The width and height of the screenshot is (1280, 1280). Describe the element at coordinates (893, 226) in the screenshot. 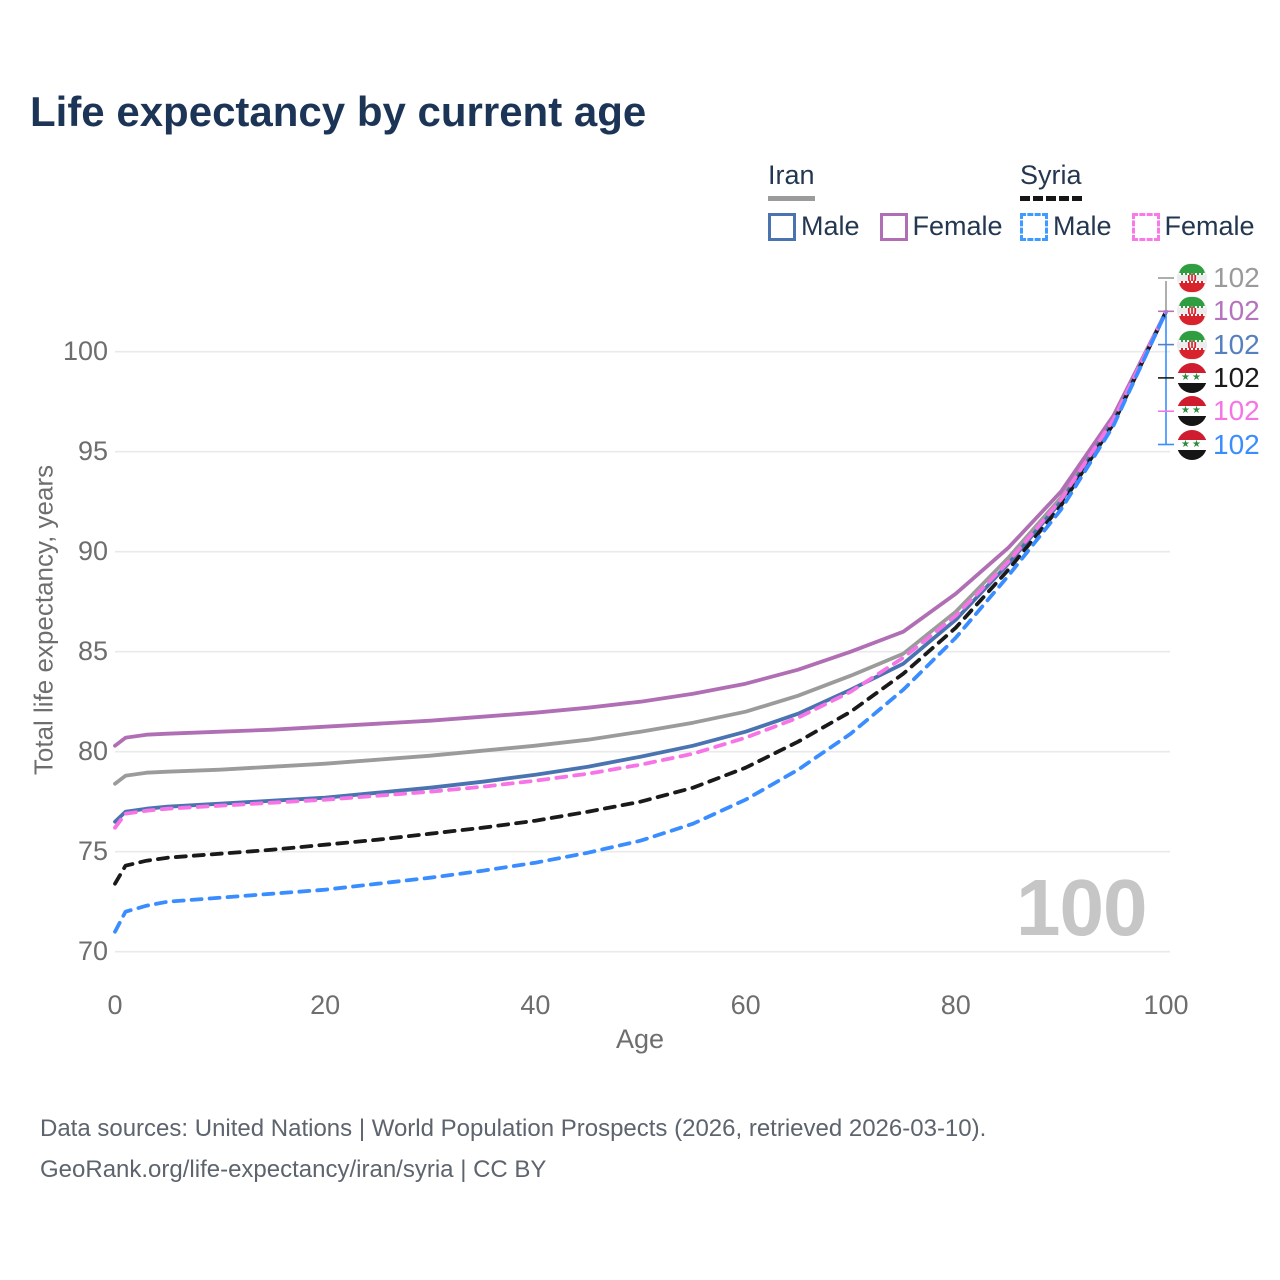

I see `iran-female-swatch-icon` at that location.